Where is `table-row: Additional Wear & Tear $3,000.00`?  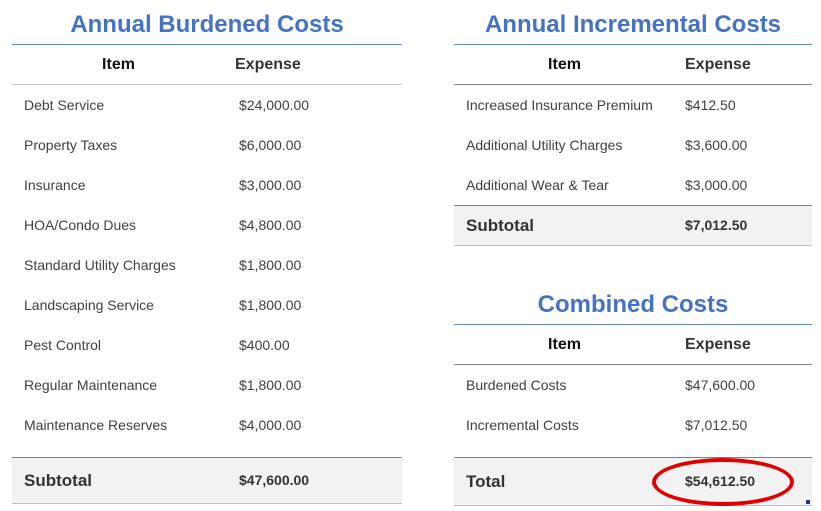 table-row: Additional Wear & Tear $3,000.00 is located at coordinates (633, 185).